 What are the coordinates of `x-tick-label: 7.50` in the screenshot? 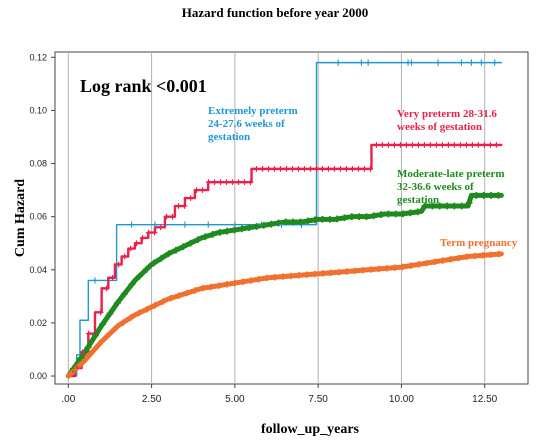 It's located at (318, 399).